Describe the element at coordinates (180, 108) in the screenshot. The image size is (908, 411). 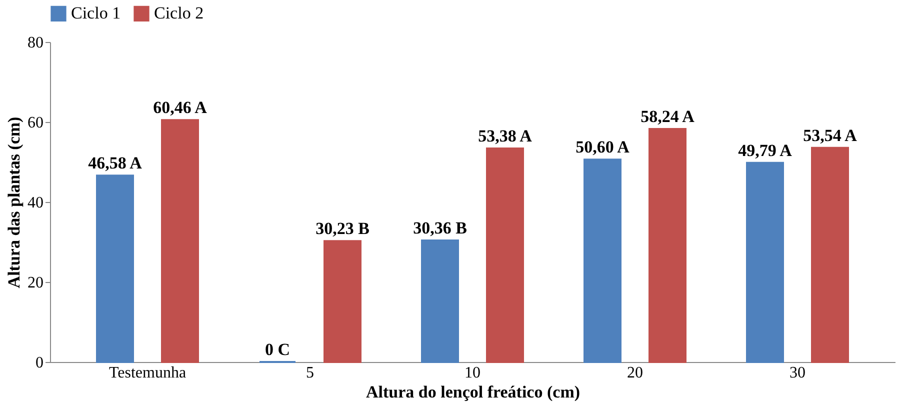
I see `data-label: 60,46 A` at that location.